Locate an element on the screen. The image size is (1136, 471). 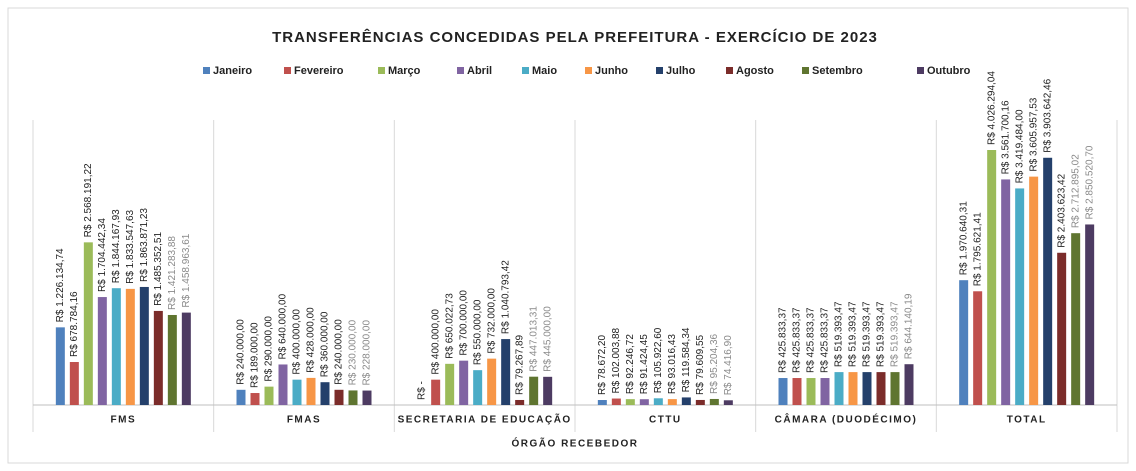
legend-label: Outubro is located at coordinates (949, 71).